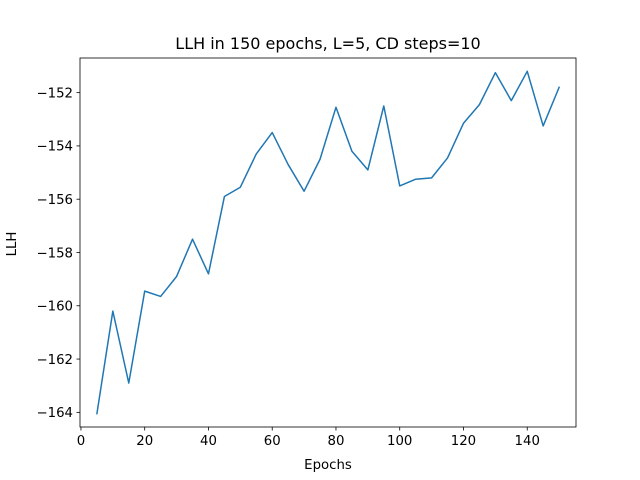 The height and width of the screenshot is (480, 640). I want to click on y-tick-label: −160, so click(54, 307).